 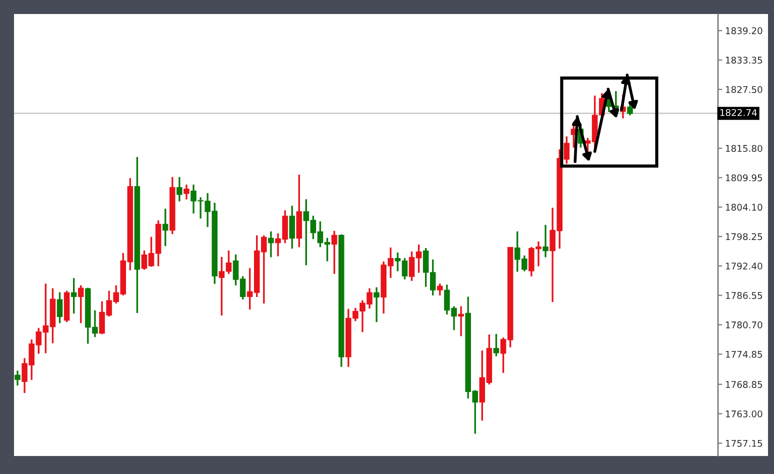 I want to click on y-tick-label: 1798.25, so click(x=744, y=236).